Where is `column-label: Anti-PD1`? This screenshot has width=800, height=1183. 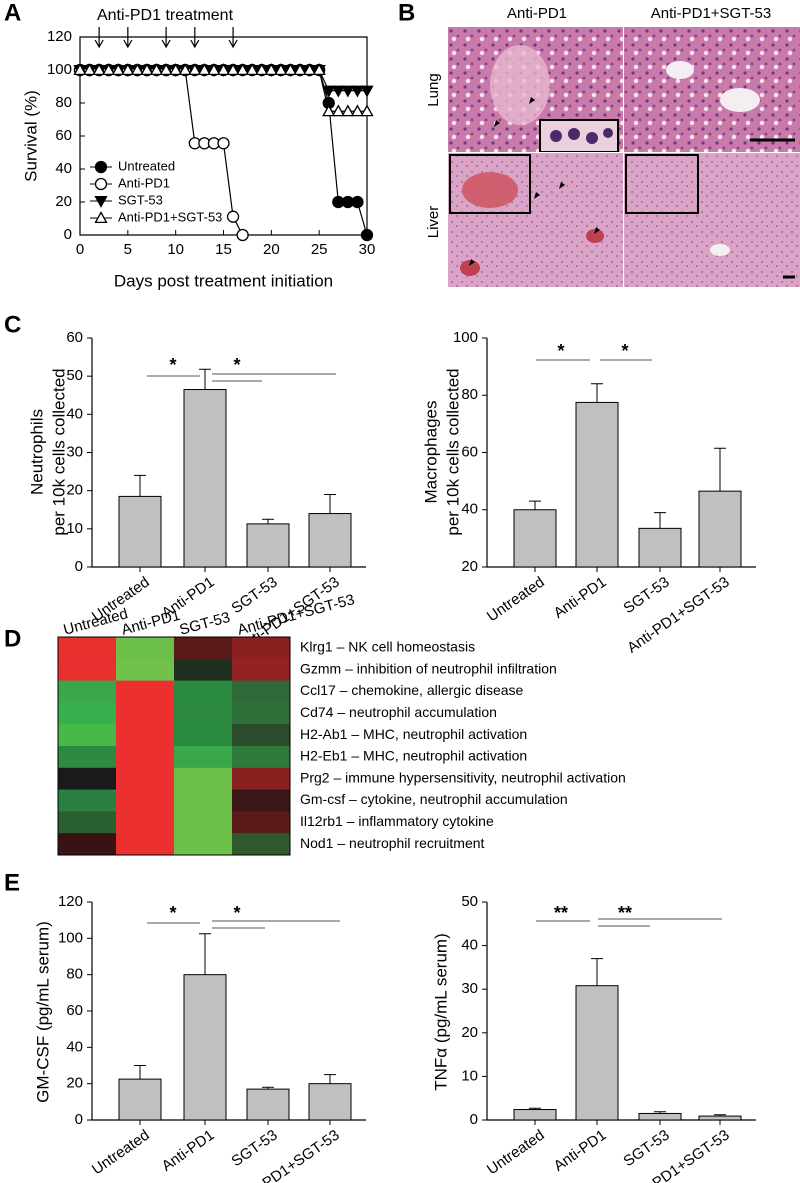
column-label: Anti-PD1 is located at coordinates (151, 623).